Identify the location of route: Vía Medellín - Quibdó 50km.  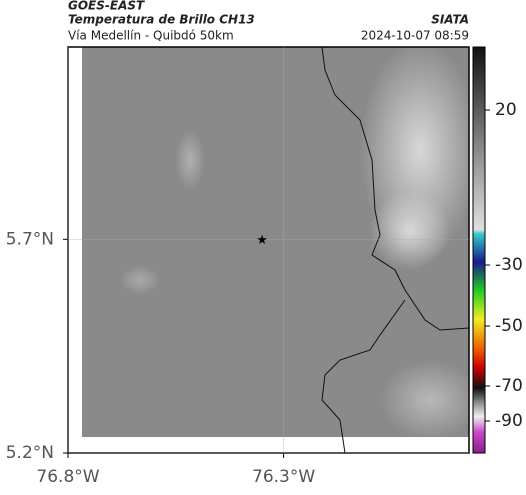
(151, 36).